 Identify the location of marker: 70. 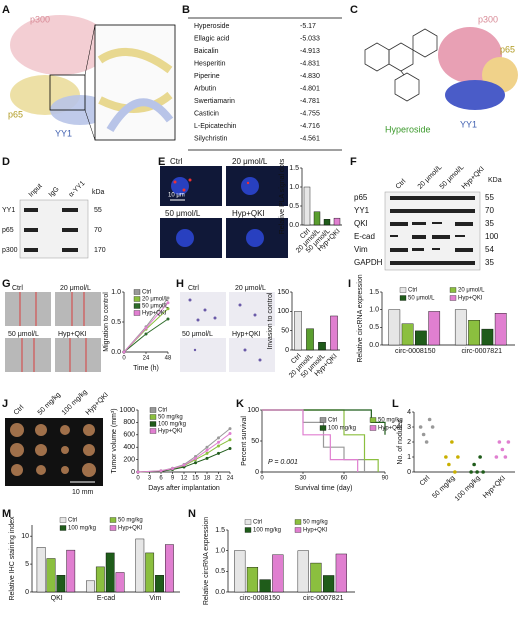
(489, 210).